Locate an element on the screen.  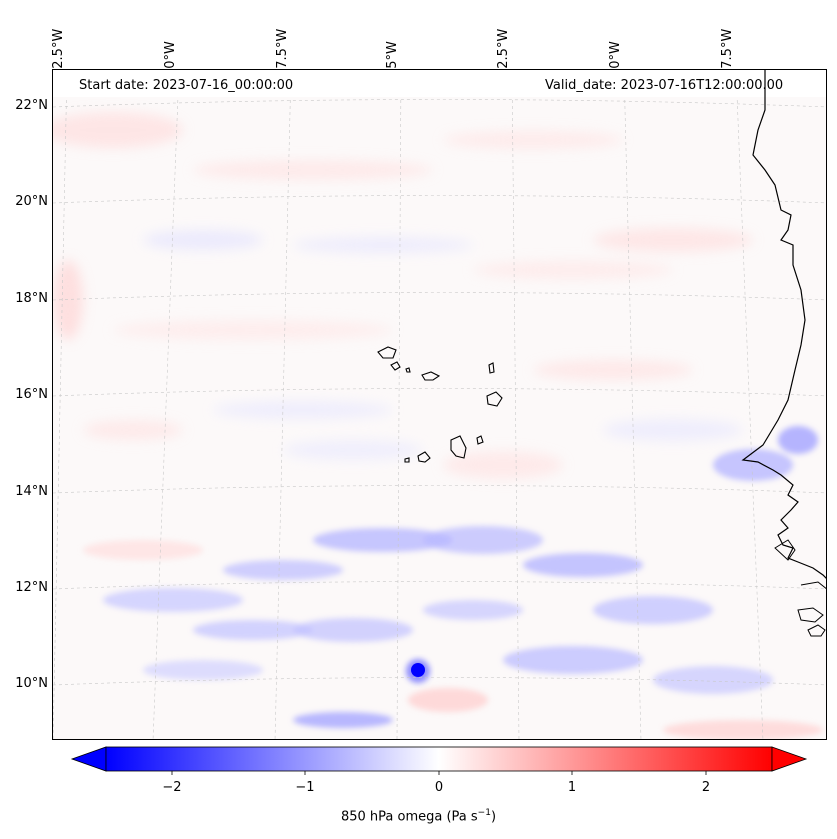
cb-tick-label-1: 1 is located at coordinates (572, 787).